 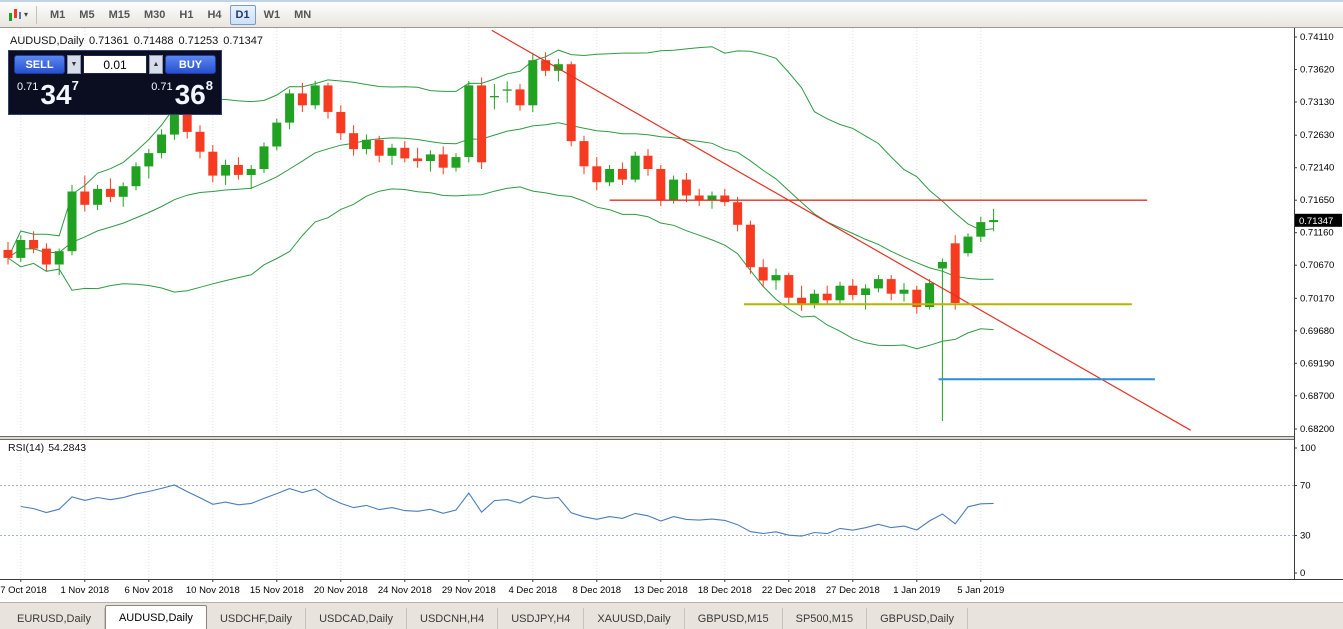 I want to click on svg-text: 0, so click(x=1302, y=573).